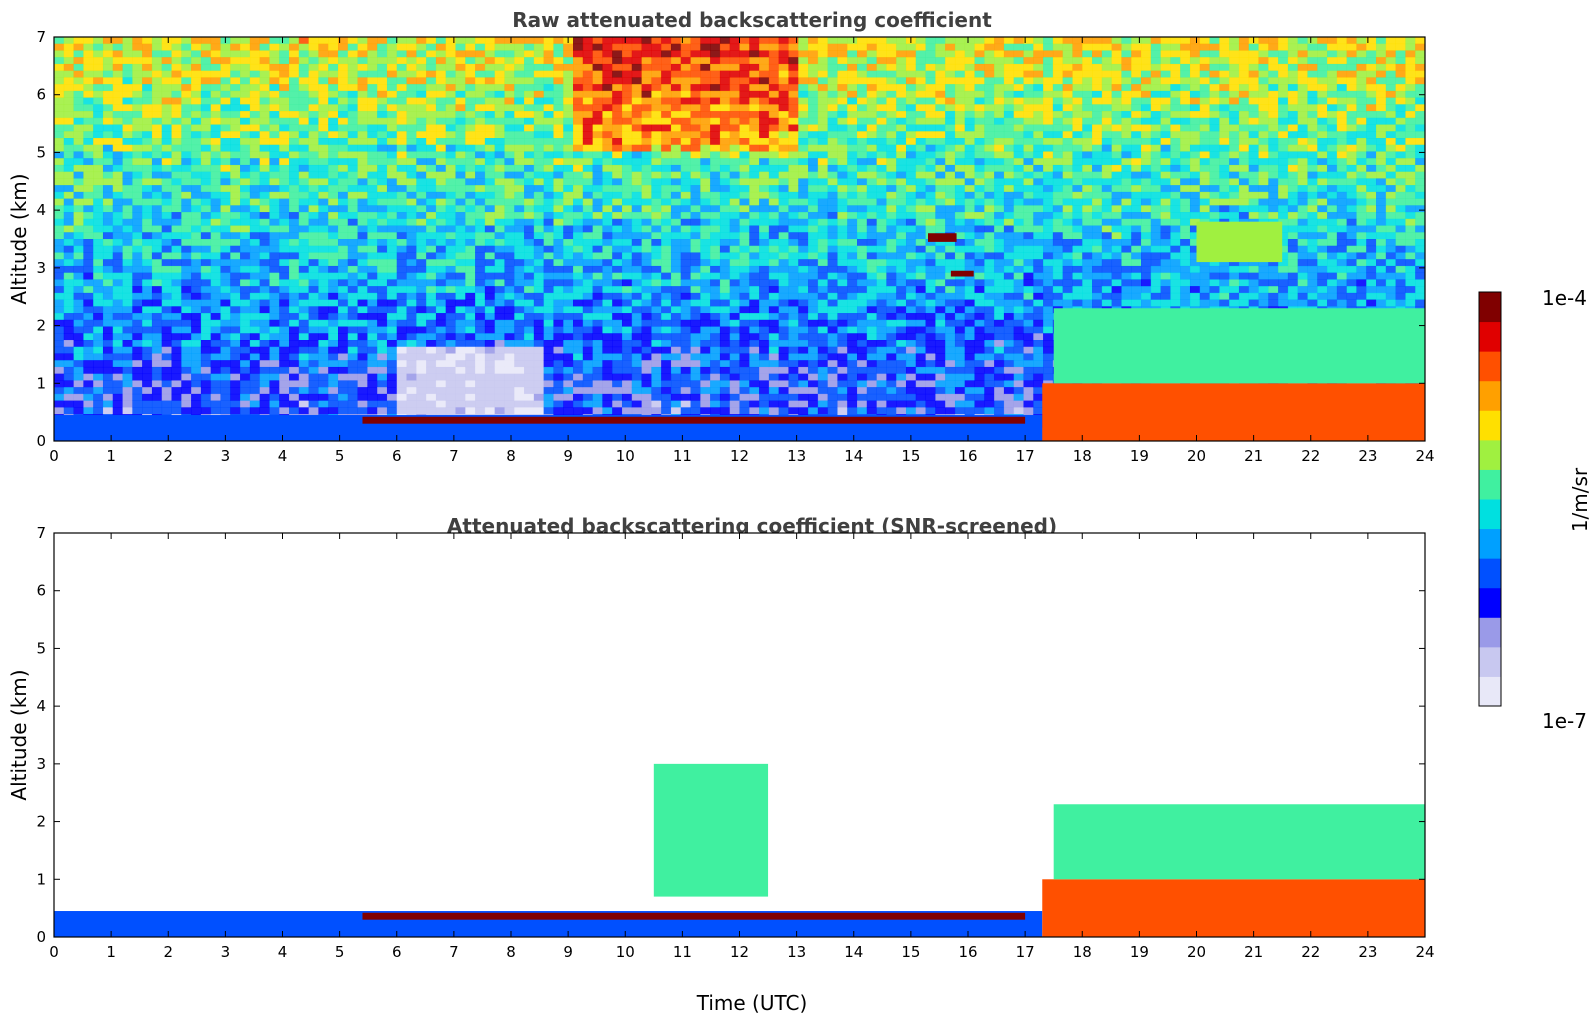 This screenshot has height=1020, width=1595. What do you see at coordinates (752, 1003) in the screenshot?
I see `x-axis-label: Time (UTC)` at bounding box center [752, 1003].